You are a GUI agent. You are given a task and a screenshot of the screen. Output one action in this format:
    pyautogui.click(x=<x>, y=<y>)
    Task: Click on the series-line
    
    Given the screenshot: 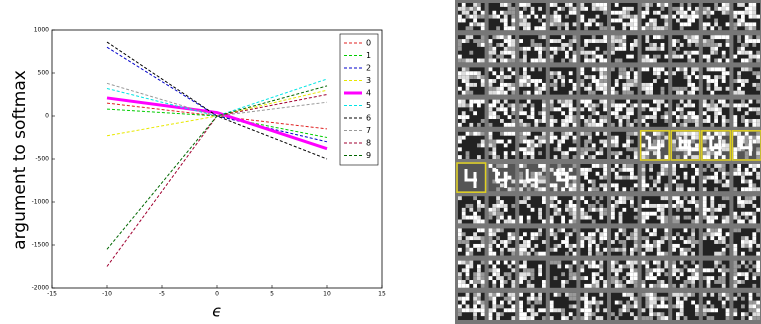 What is the action you would take?
    pyautogui.click(x=217, y=97)
    